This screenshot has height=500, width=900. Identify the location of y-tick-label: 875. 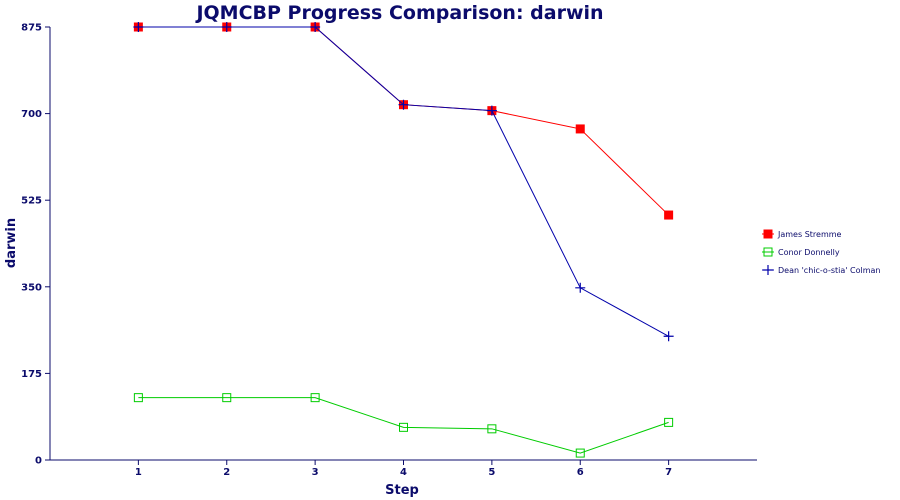
(31, 28).